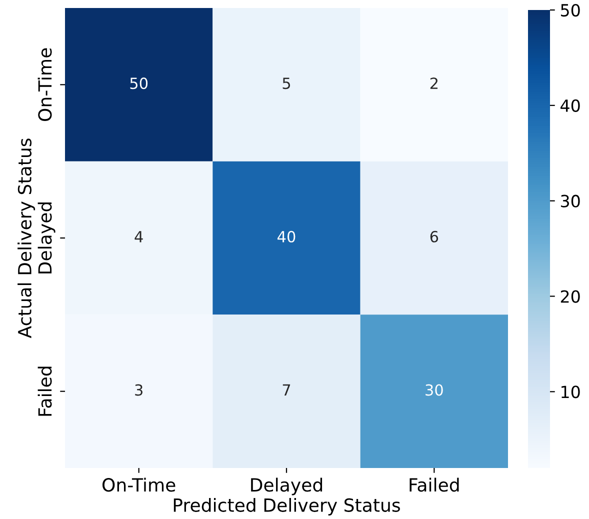 This screenshot has height=519, width=589. Describe the element at coordinates (287, 236) in the screenshot. I see `data-label: 40` at that location.